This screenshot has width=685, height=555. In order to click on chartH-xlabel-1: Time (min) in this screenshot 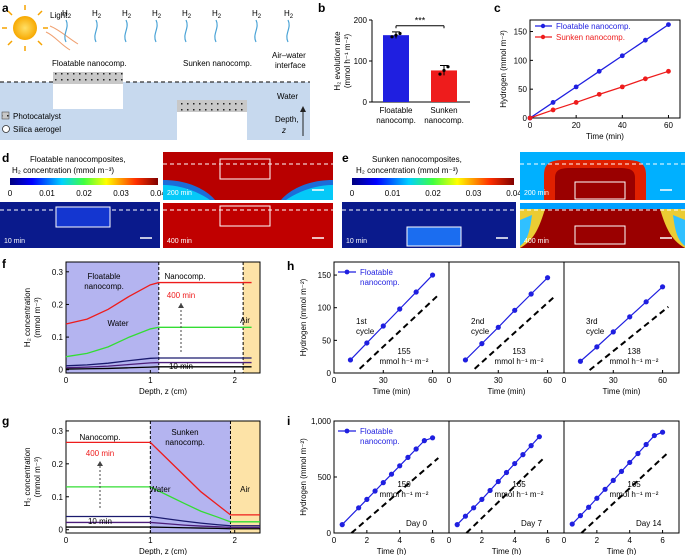, I will do `click(507, 391)`.